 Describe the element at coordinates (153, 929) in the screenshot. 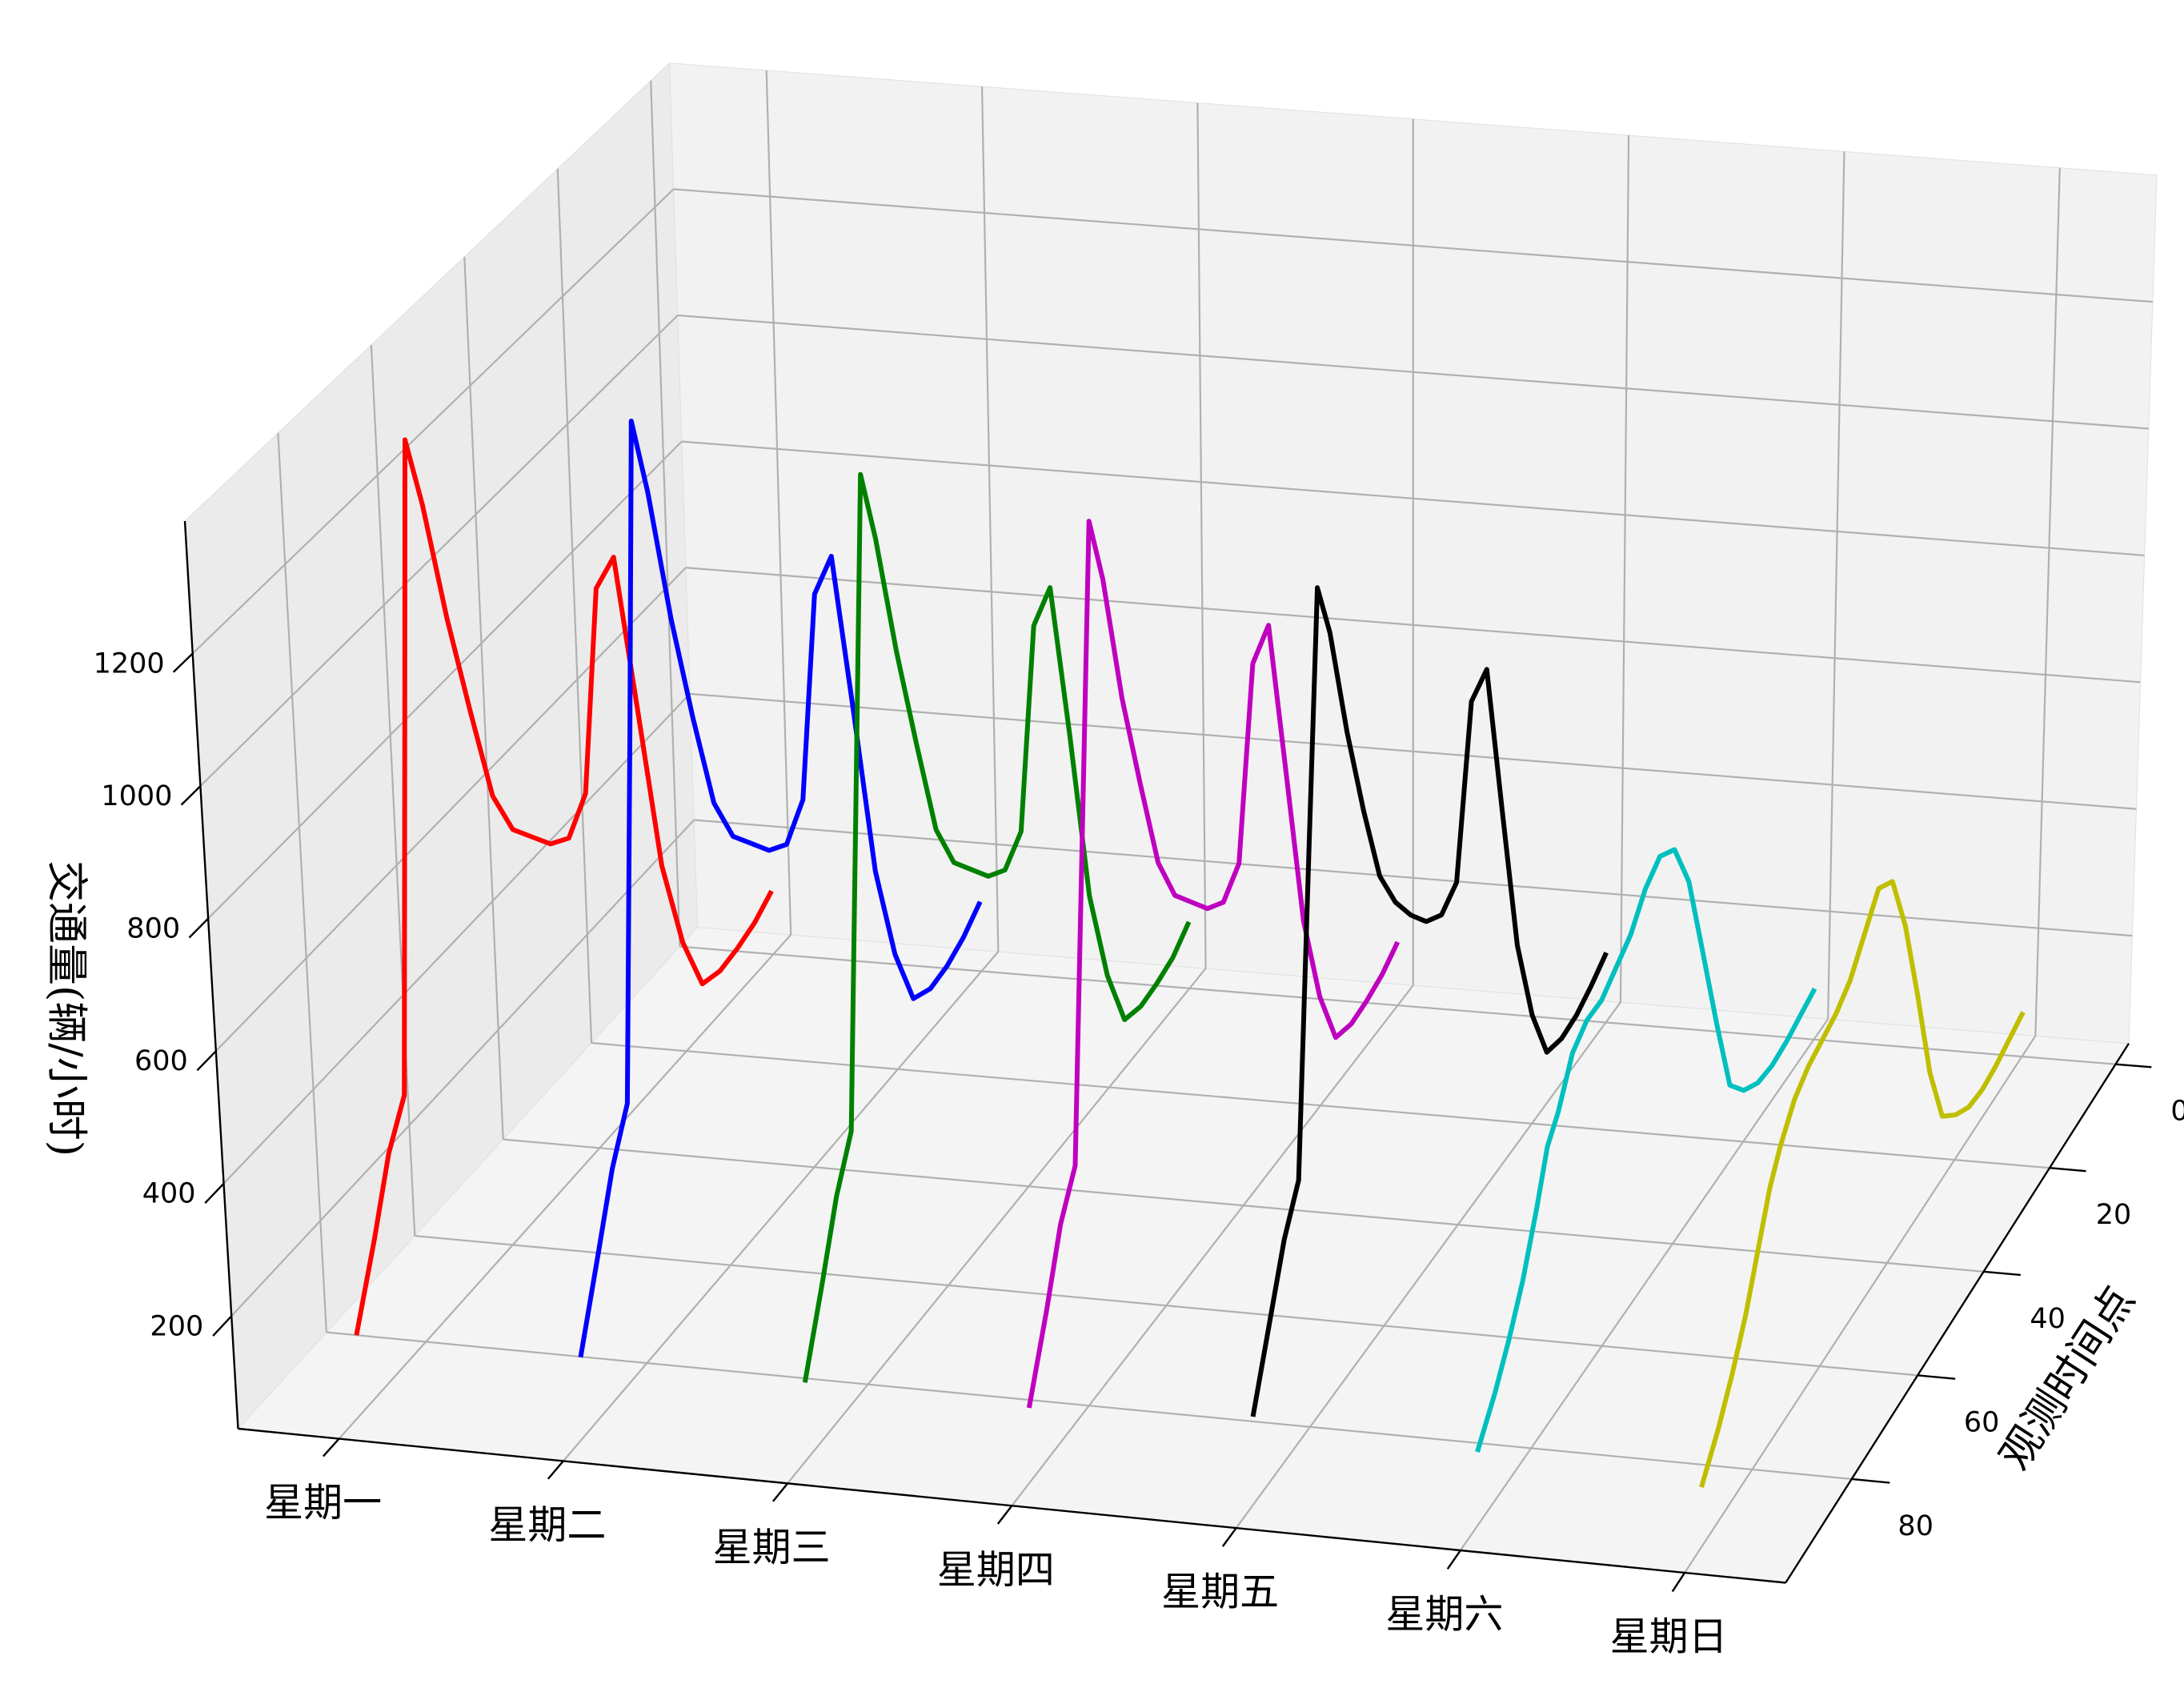

I see `z-tick-label: 800` at that location.